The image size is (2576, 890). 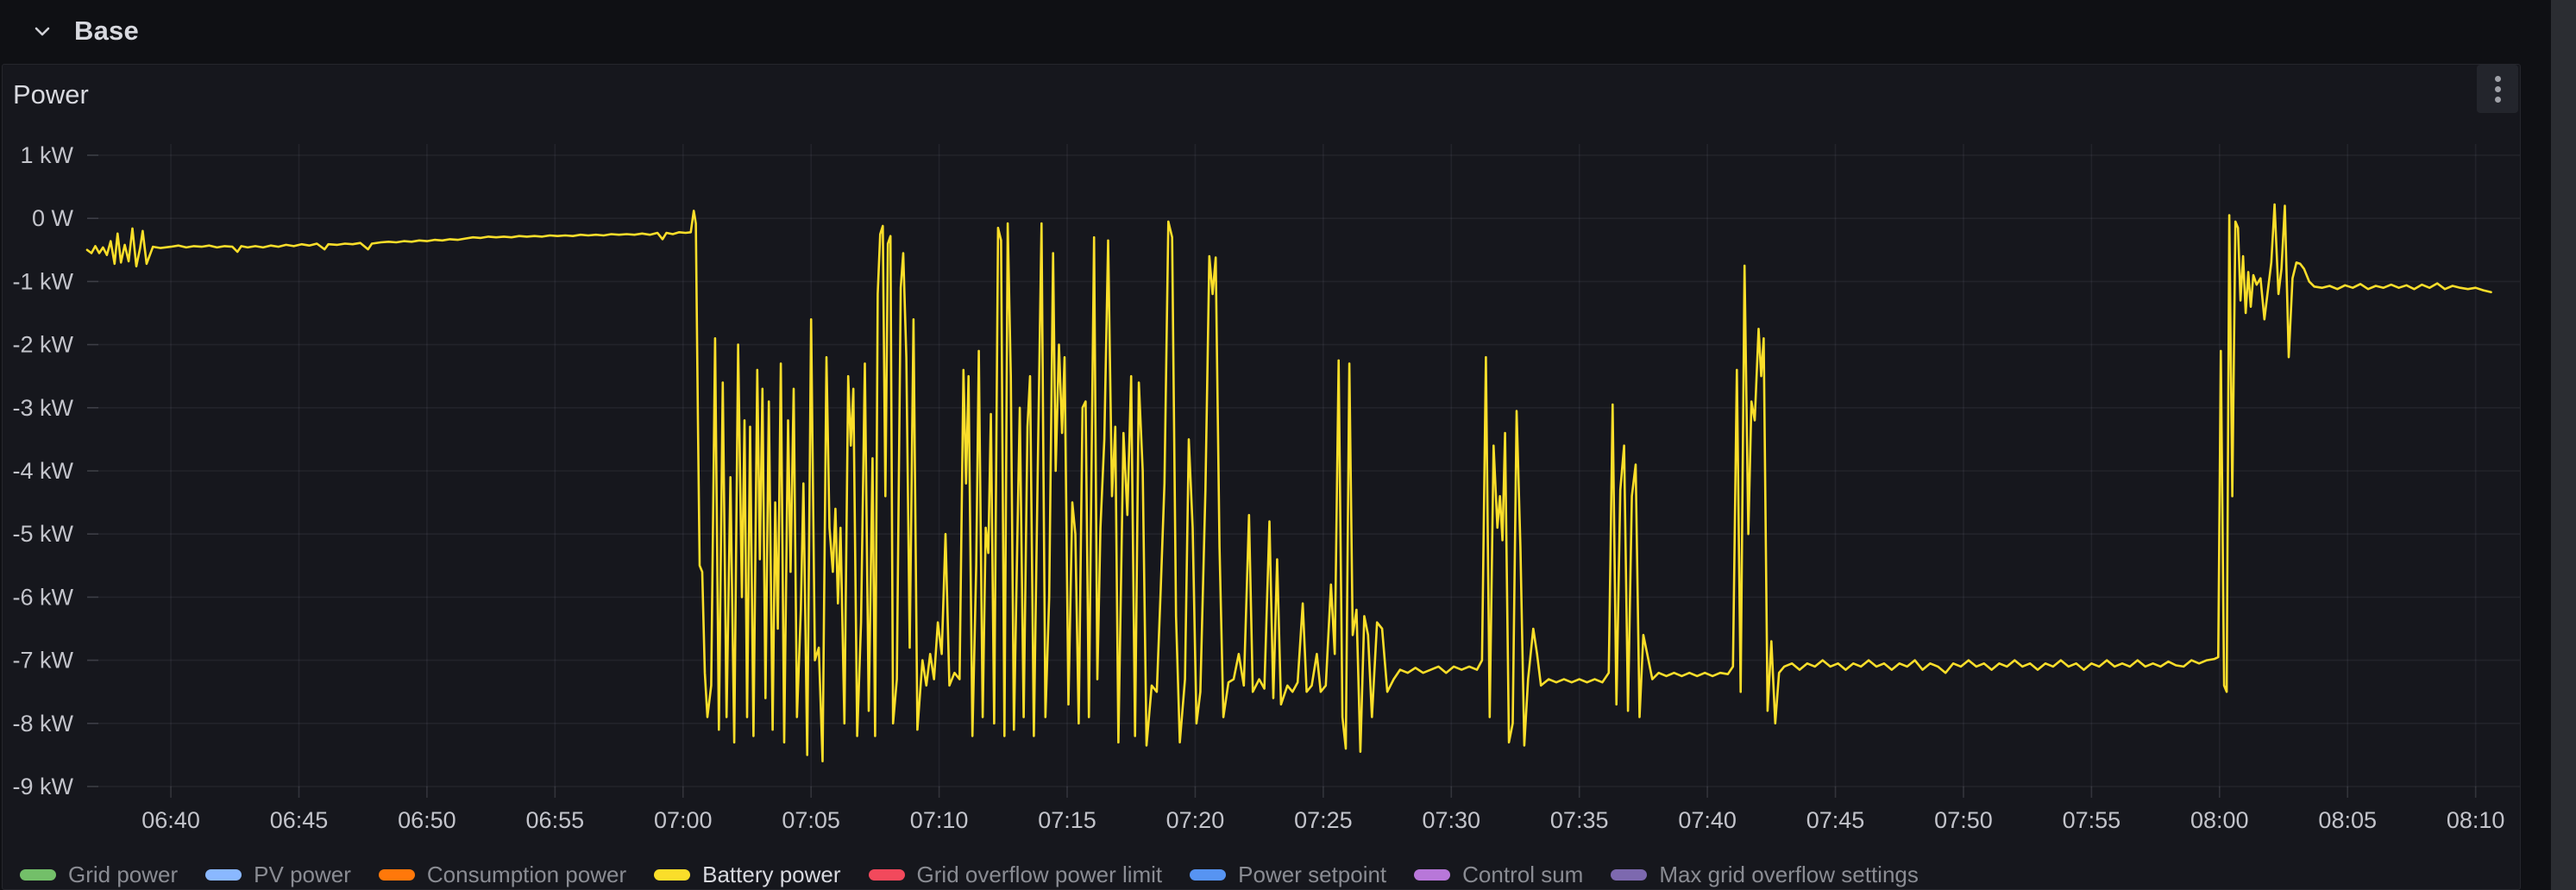 What do you see at coordinates (1707, 820) in the screenshot?
I see `x-tick-label: 07:40` at bounding box center [1707, 820].